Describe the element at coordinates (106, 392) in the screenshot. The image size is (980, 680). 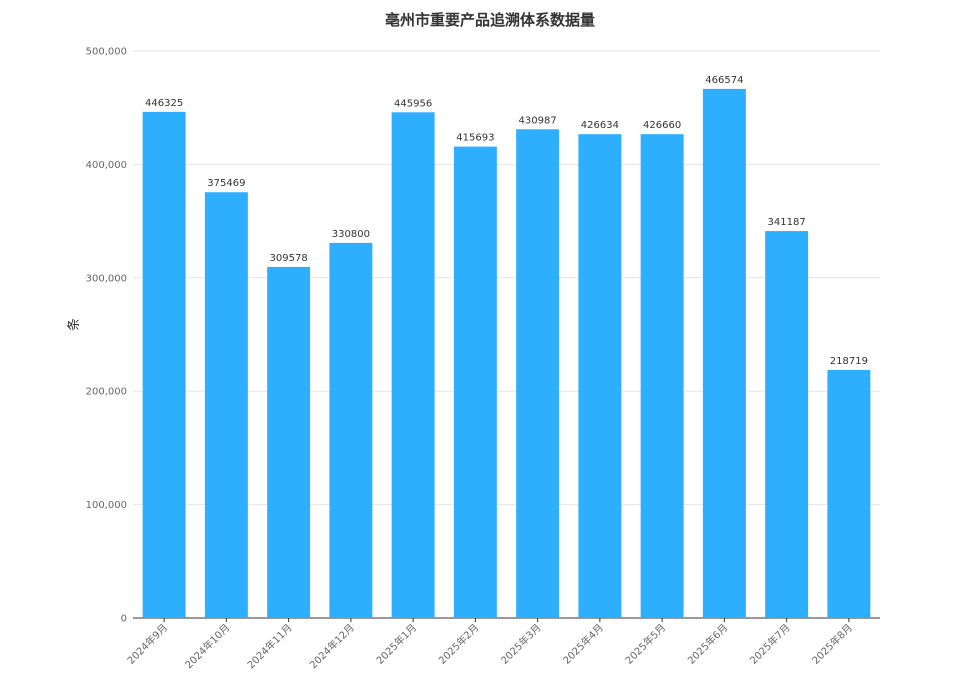
I see `y-tick-label: 200,000` at that location.